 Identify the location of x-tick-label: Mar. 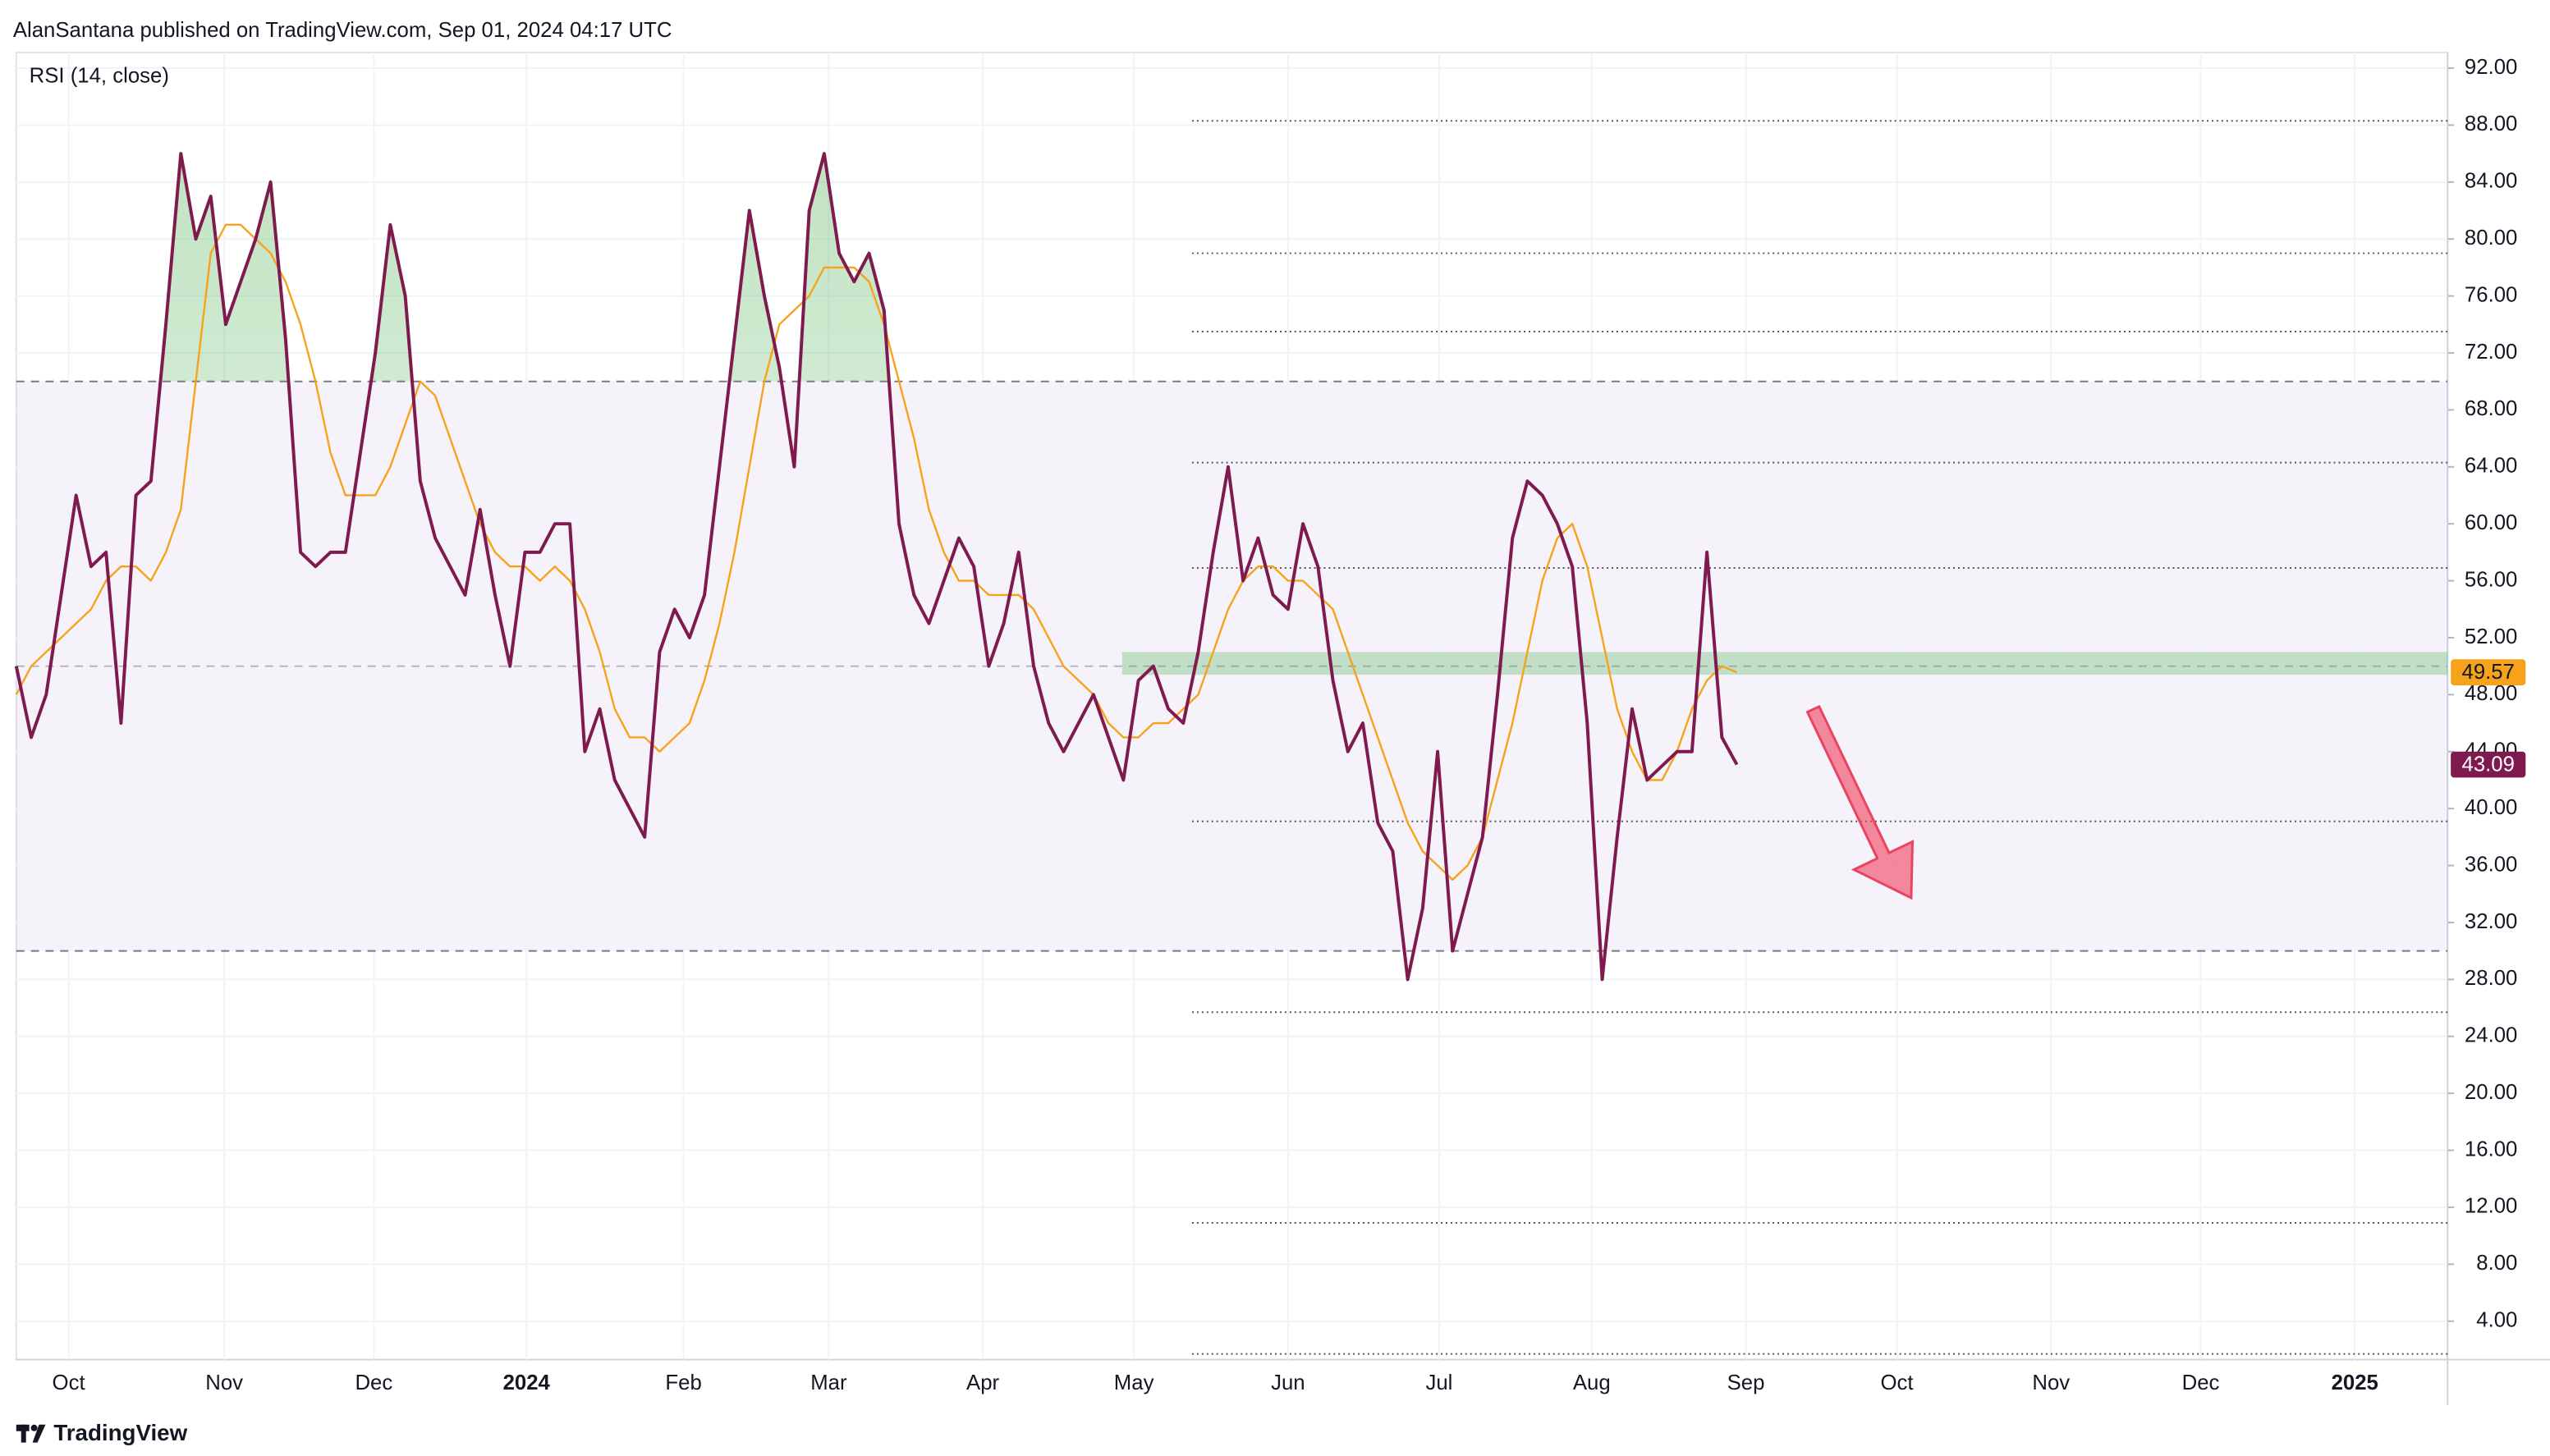
(828, 1382).